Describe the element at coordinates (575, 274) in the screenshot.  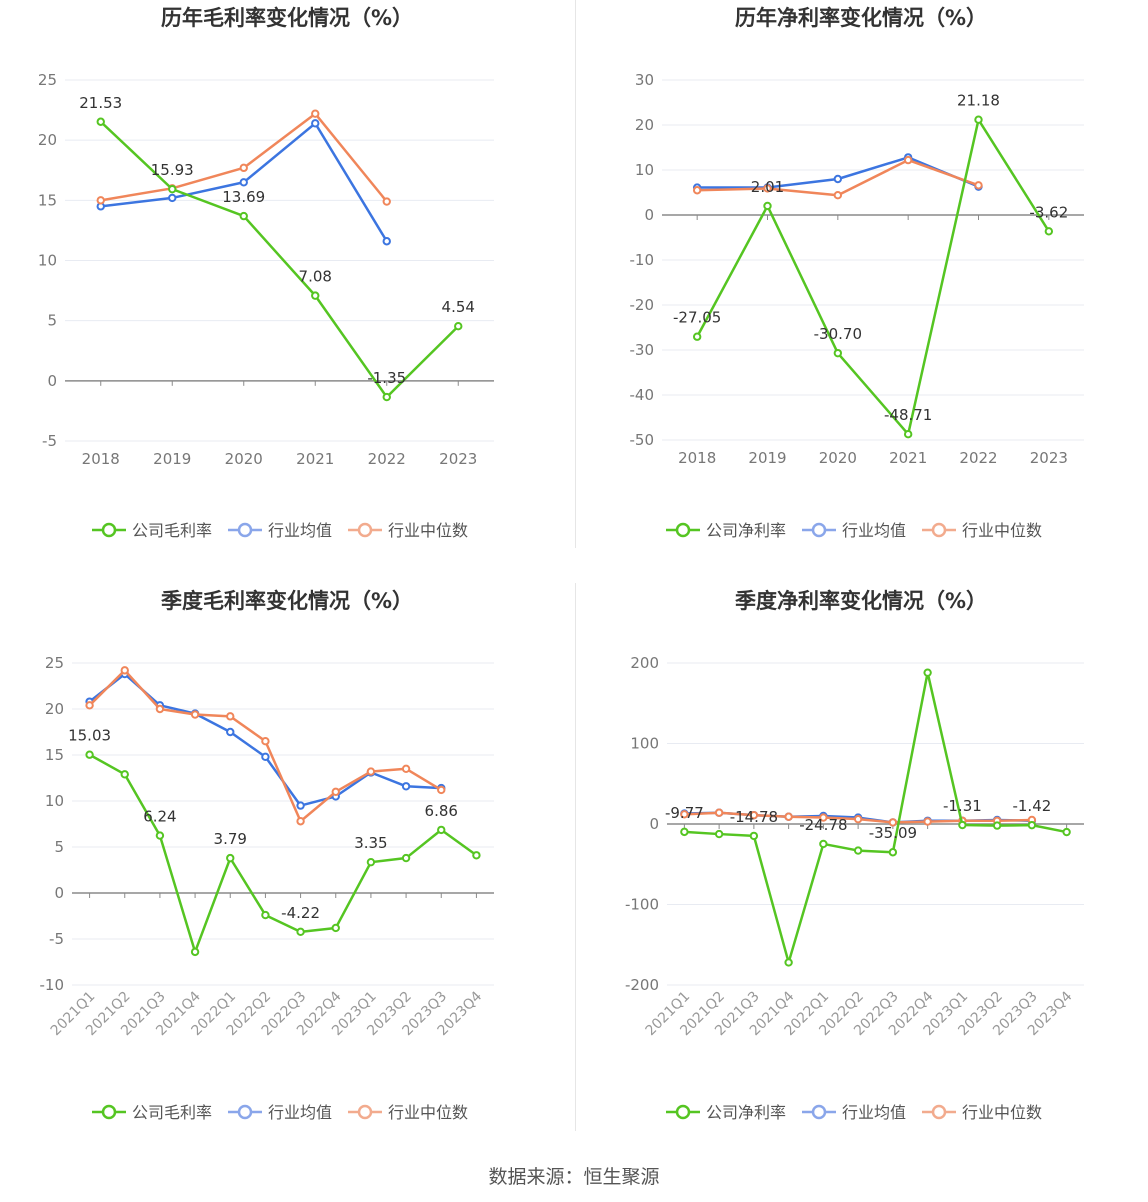
I see `panel-divider-top` at that location.